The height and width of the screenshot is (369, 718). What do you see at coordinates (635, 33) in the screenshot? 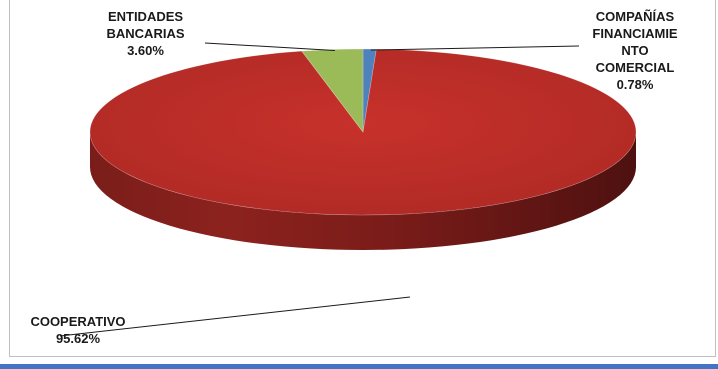
I see `slice-name-line: FINANCIAMIE` at bounding box center [635, 33].